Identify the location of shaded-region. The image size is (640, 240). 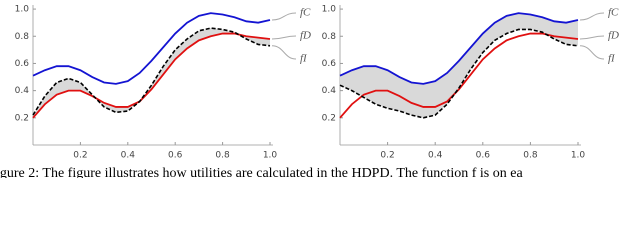
(151, 73).